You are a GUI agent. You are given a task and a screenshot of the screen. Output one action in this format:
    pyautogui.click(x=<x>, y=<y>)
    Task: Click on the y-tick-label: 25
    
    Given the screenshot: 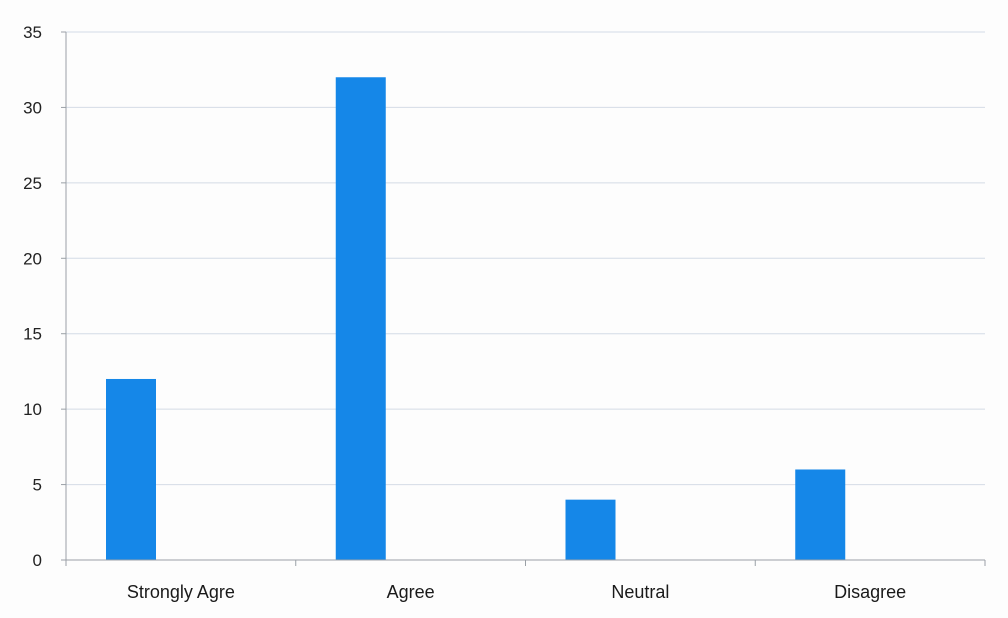 What is the action you would take?
    pyautogui.click(x=32, y=183)
    